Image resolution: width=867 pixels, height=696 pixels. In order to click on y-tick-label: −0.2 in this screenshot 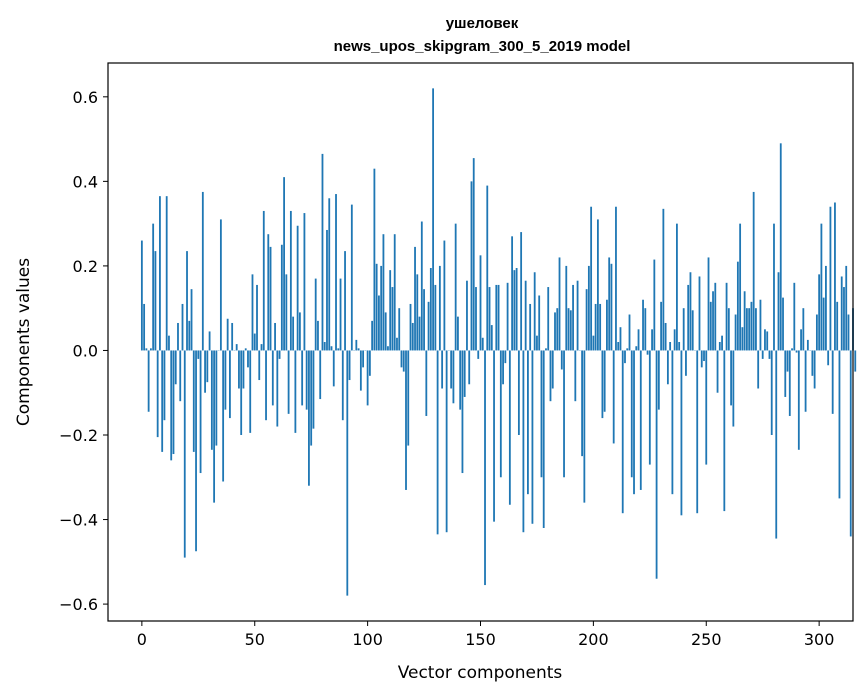, I will do `click(78, 435)`.